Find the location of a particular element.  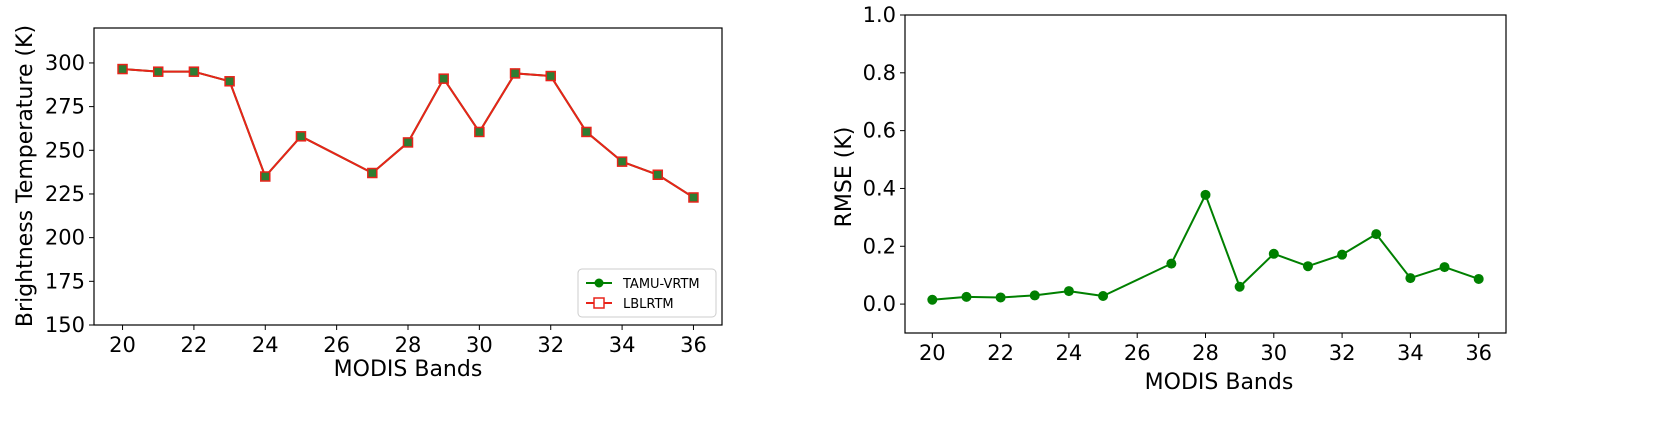

legend-tamu-label: TAMU-VRTM is located at coordinates (661, 284).